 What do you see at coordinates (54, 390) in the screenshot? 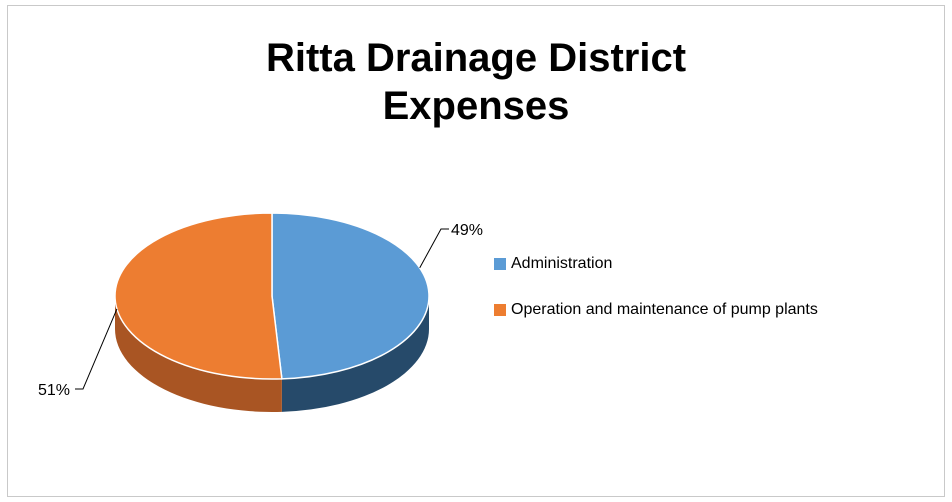
I see `data-label-operation: 51%` at bounding box center [54, 390].